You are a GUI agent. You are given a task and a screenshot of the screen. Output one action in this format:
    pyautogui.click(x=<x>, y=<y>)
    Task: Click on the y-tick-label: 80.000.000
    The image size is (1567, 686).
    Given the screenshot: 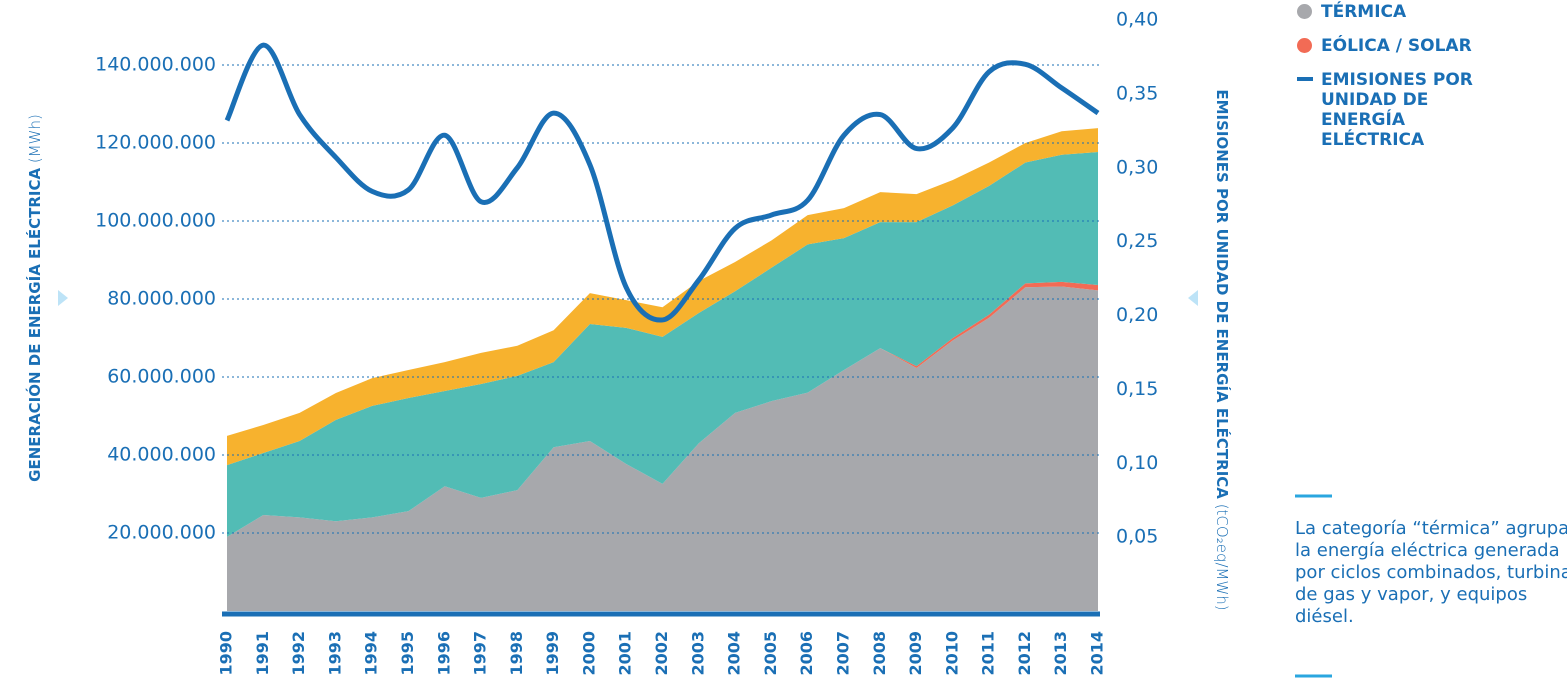 What is the action you would take?
    pyautogui.click(x=161, y=299)
    